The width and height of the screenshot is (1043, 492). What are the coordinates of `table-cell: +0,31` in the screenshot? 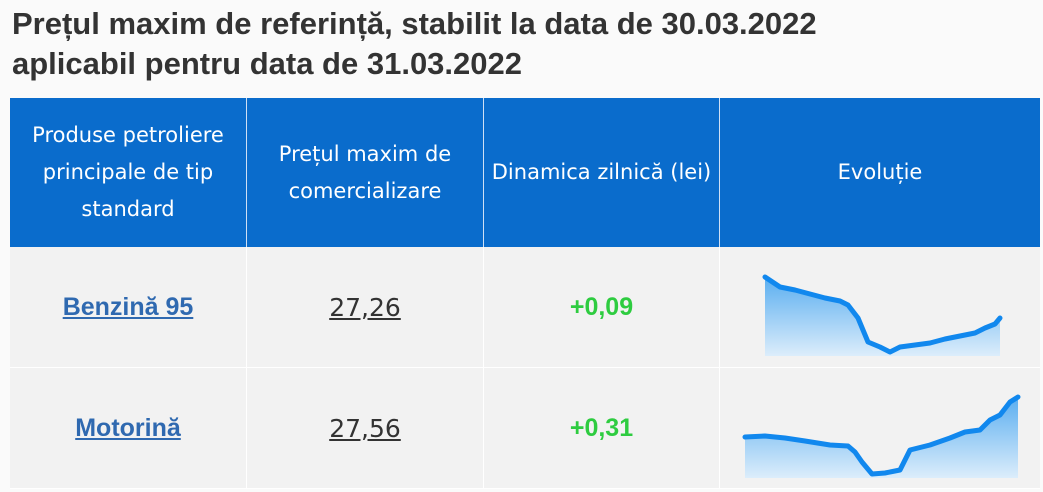 It's located at (602, 428).